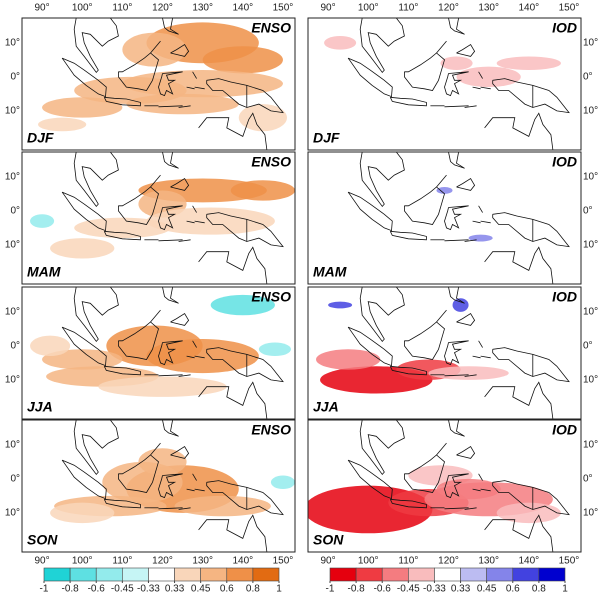  What do you see at coordinates (326, 407) in the screenshot?
I see `season-label: JJA` at bounding box center [326, 407].